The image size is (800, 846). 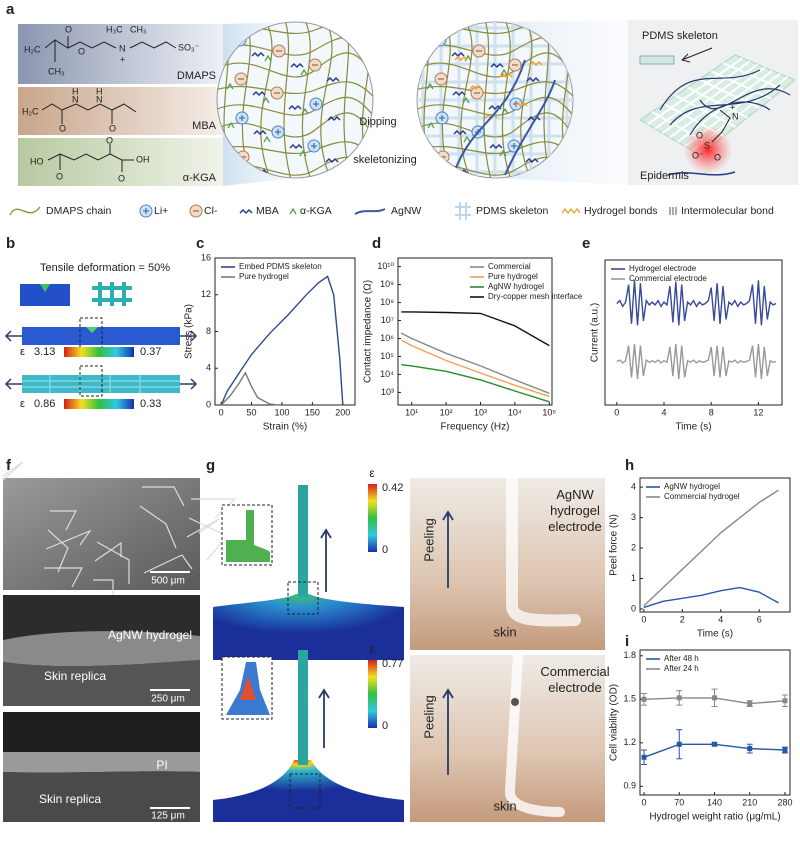 What do you see at coordinates (549, 412) in the screenshot?
I see `x-tick-label: 10⁵` at bounding box center [549, 412].